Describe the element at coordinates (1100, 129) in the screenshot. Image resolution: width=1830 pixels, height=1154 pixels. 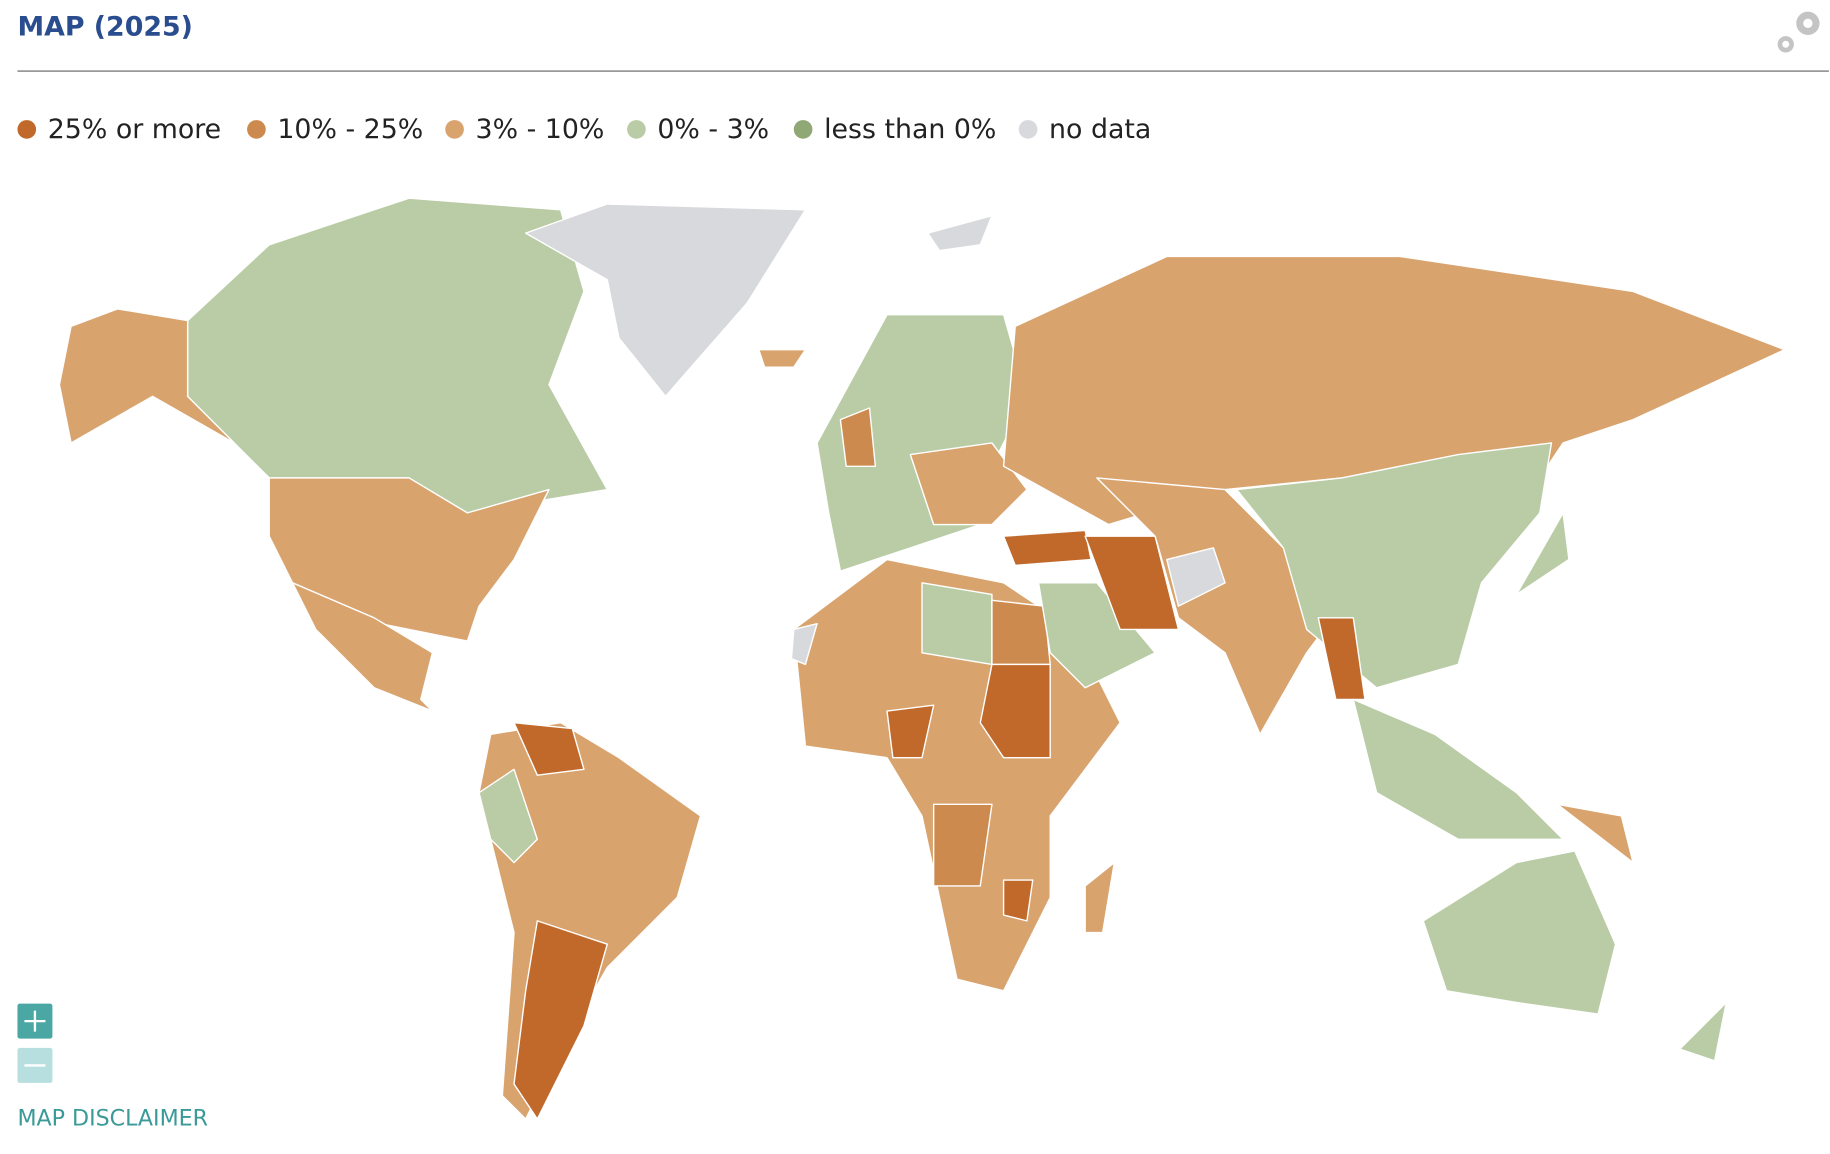
I see `legend-label: no data` at that location.